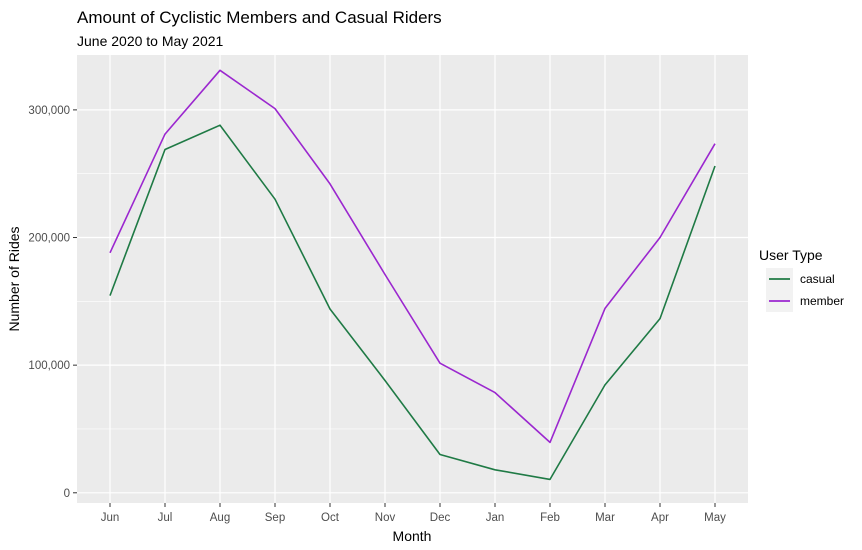 This screenshot has height=550, width=862. Describe the element at coordinates (67, 494) in the screenshot. I see `y-tick-label: 0` at that location.